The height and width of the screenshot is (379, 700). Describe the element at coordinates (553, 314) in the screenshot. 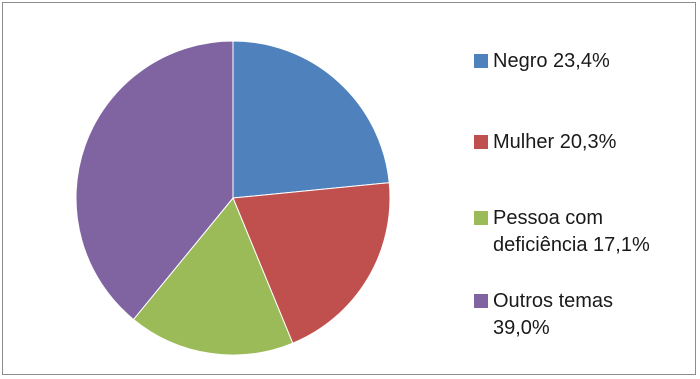

I see `legend-label-outros-temas: Outros temas 39,0%` at that location.